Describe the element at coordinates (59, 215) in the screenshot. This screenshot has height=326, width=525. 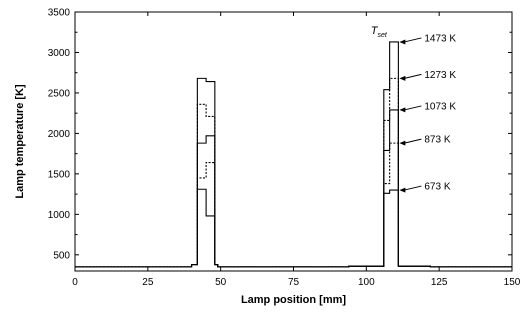
I see `y-tick-label: 1000` at that location.